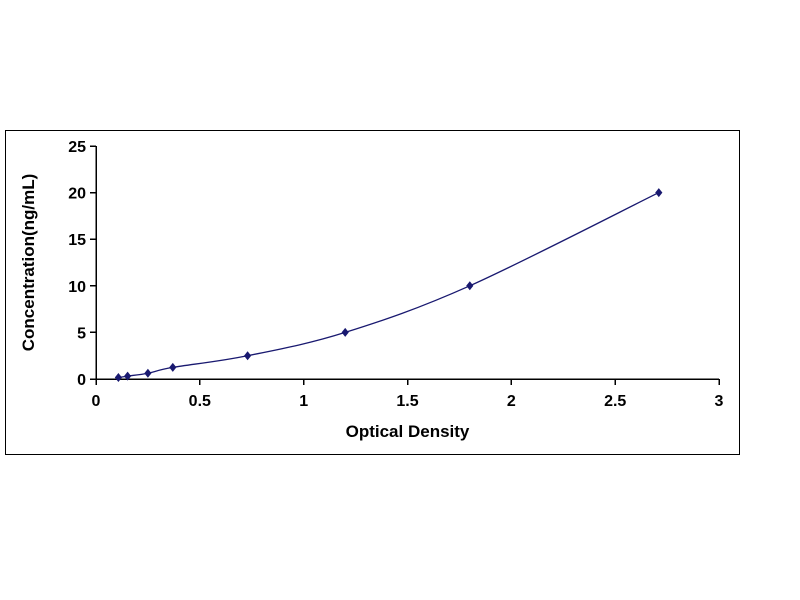 This screenshot has width=800, height=600. I want to click on y-tick-label: 10, so click(77, 287).